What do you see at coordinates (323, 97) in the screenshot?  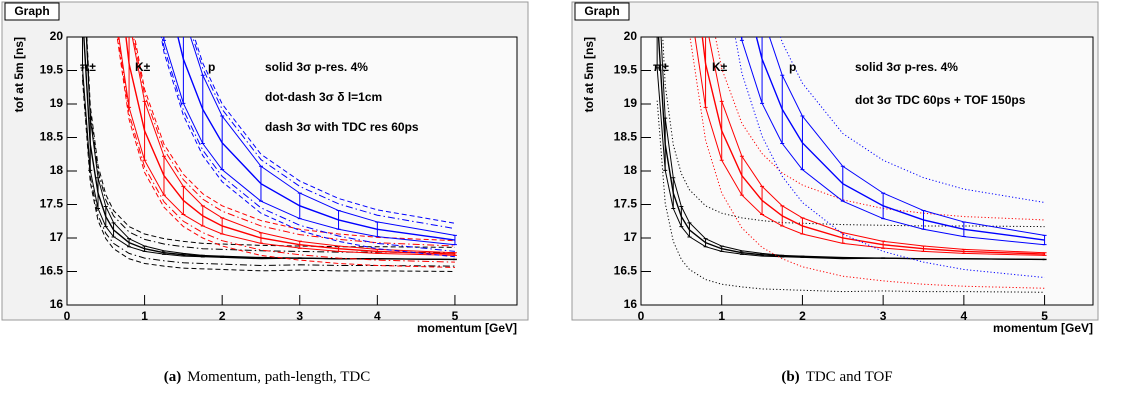 I see `annotation: dot-dash 3σ δ l=1cm` at bounding box center [323, 97].